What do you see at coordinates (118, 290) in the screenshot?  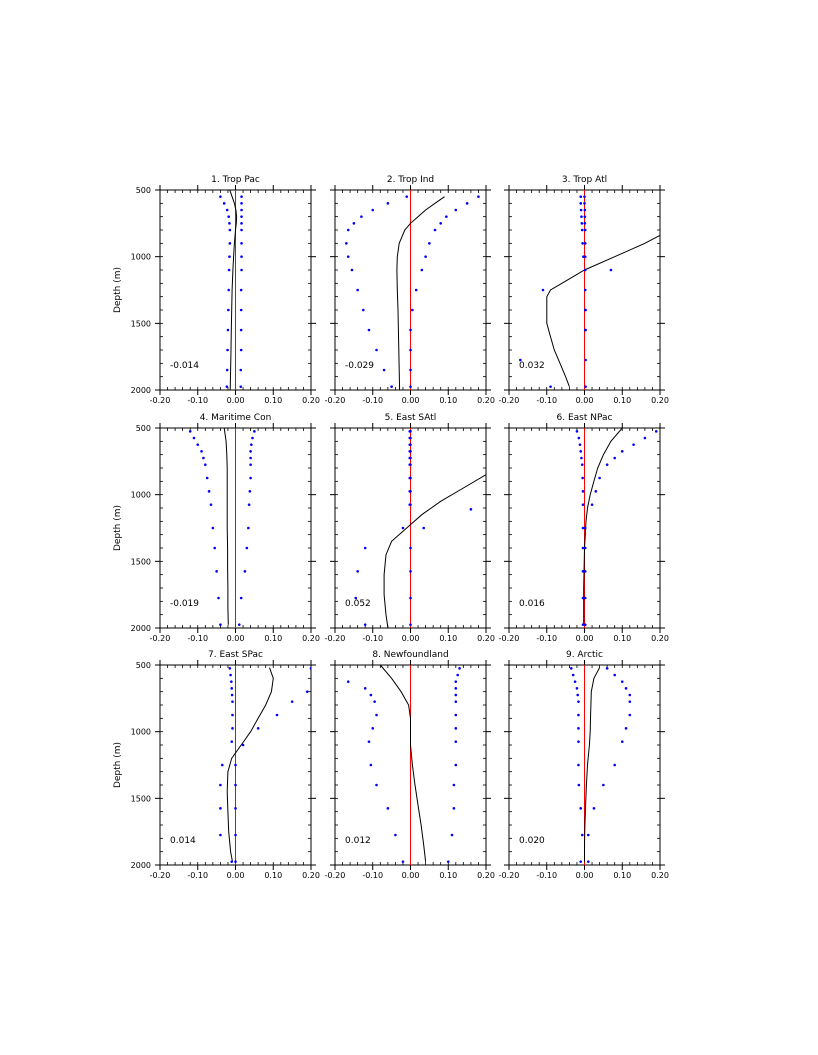 I see `y-axis-label: Depth (m)` at bounding box center [118, 290].